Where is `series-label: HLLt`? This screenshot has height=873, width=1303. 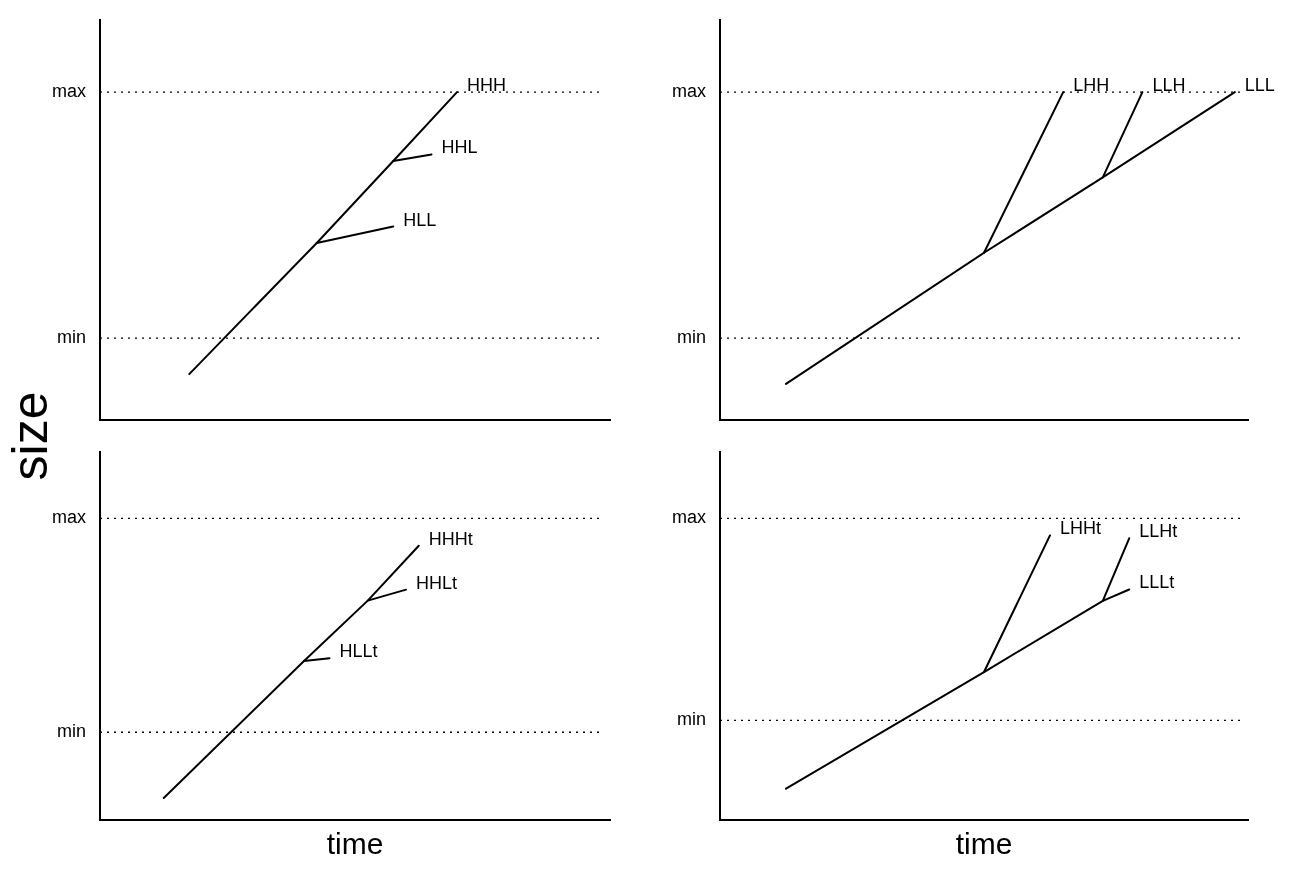
series-label: HLLt is located at coordinates (358, 651).